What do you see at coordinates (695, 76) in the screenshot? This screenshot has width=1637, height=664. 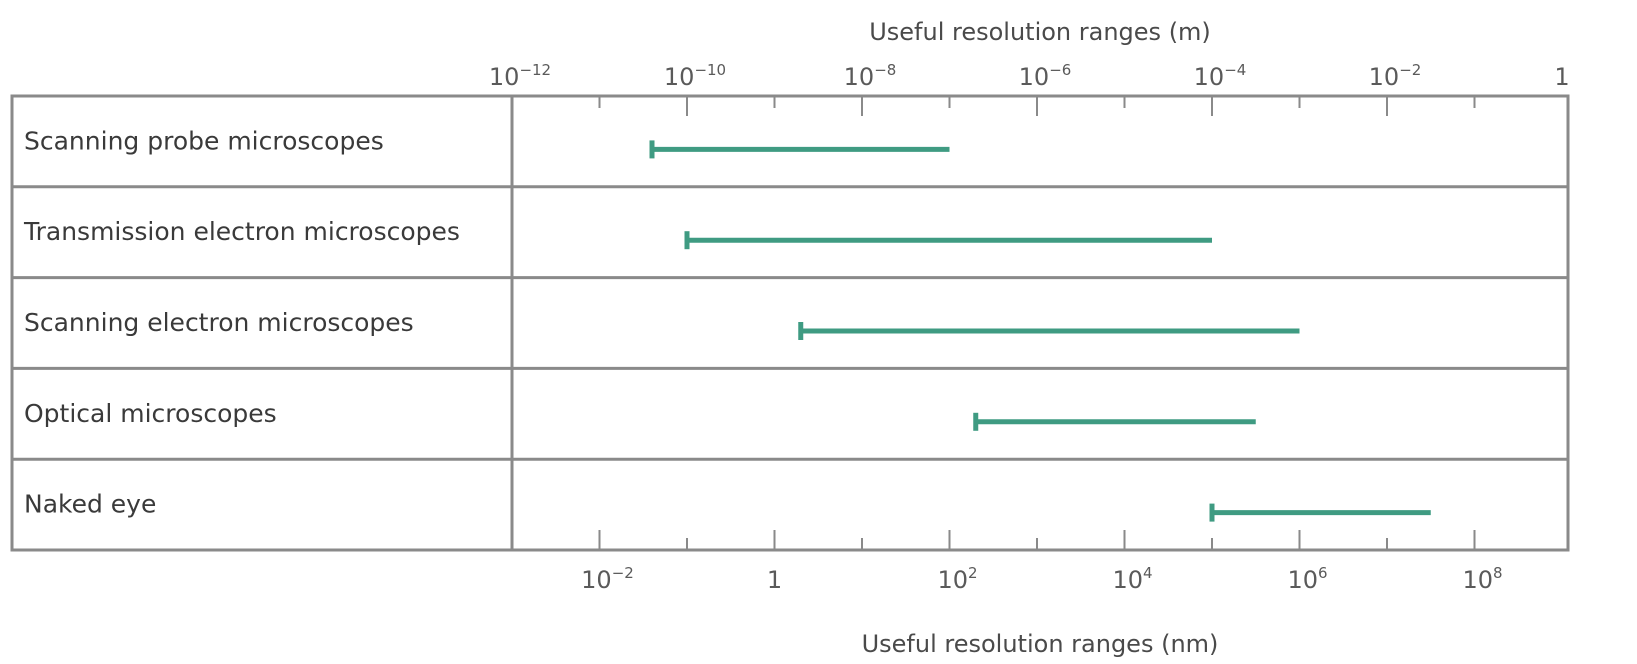 I see `top-axis-tick-label: 10⁻¹⁰` at bounding box center [695, 76].